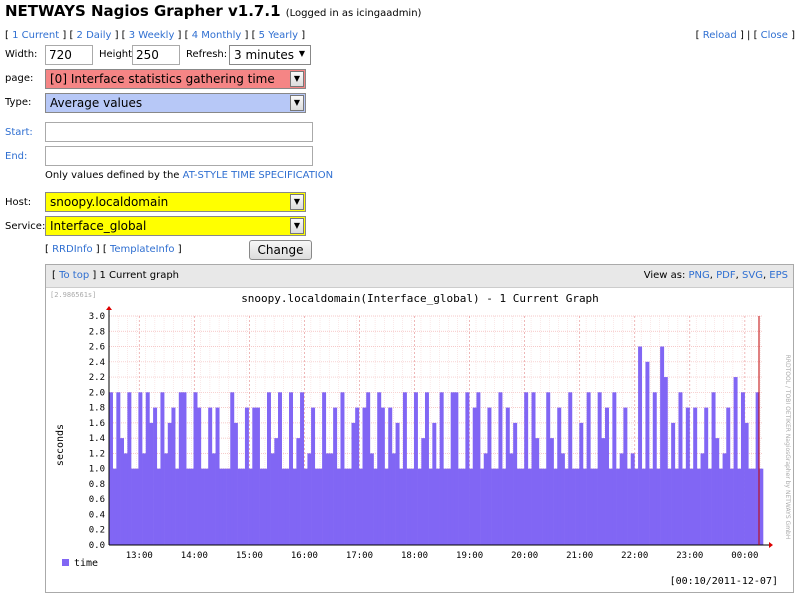  I want to click on to-top-link: To top, so click(74, 275).